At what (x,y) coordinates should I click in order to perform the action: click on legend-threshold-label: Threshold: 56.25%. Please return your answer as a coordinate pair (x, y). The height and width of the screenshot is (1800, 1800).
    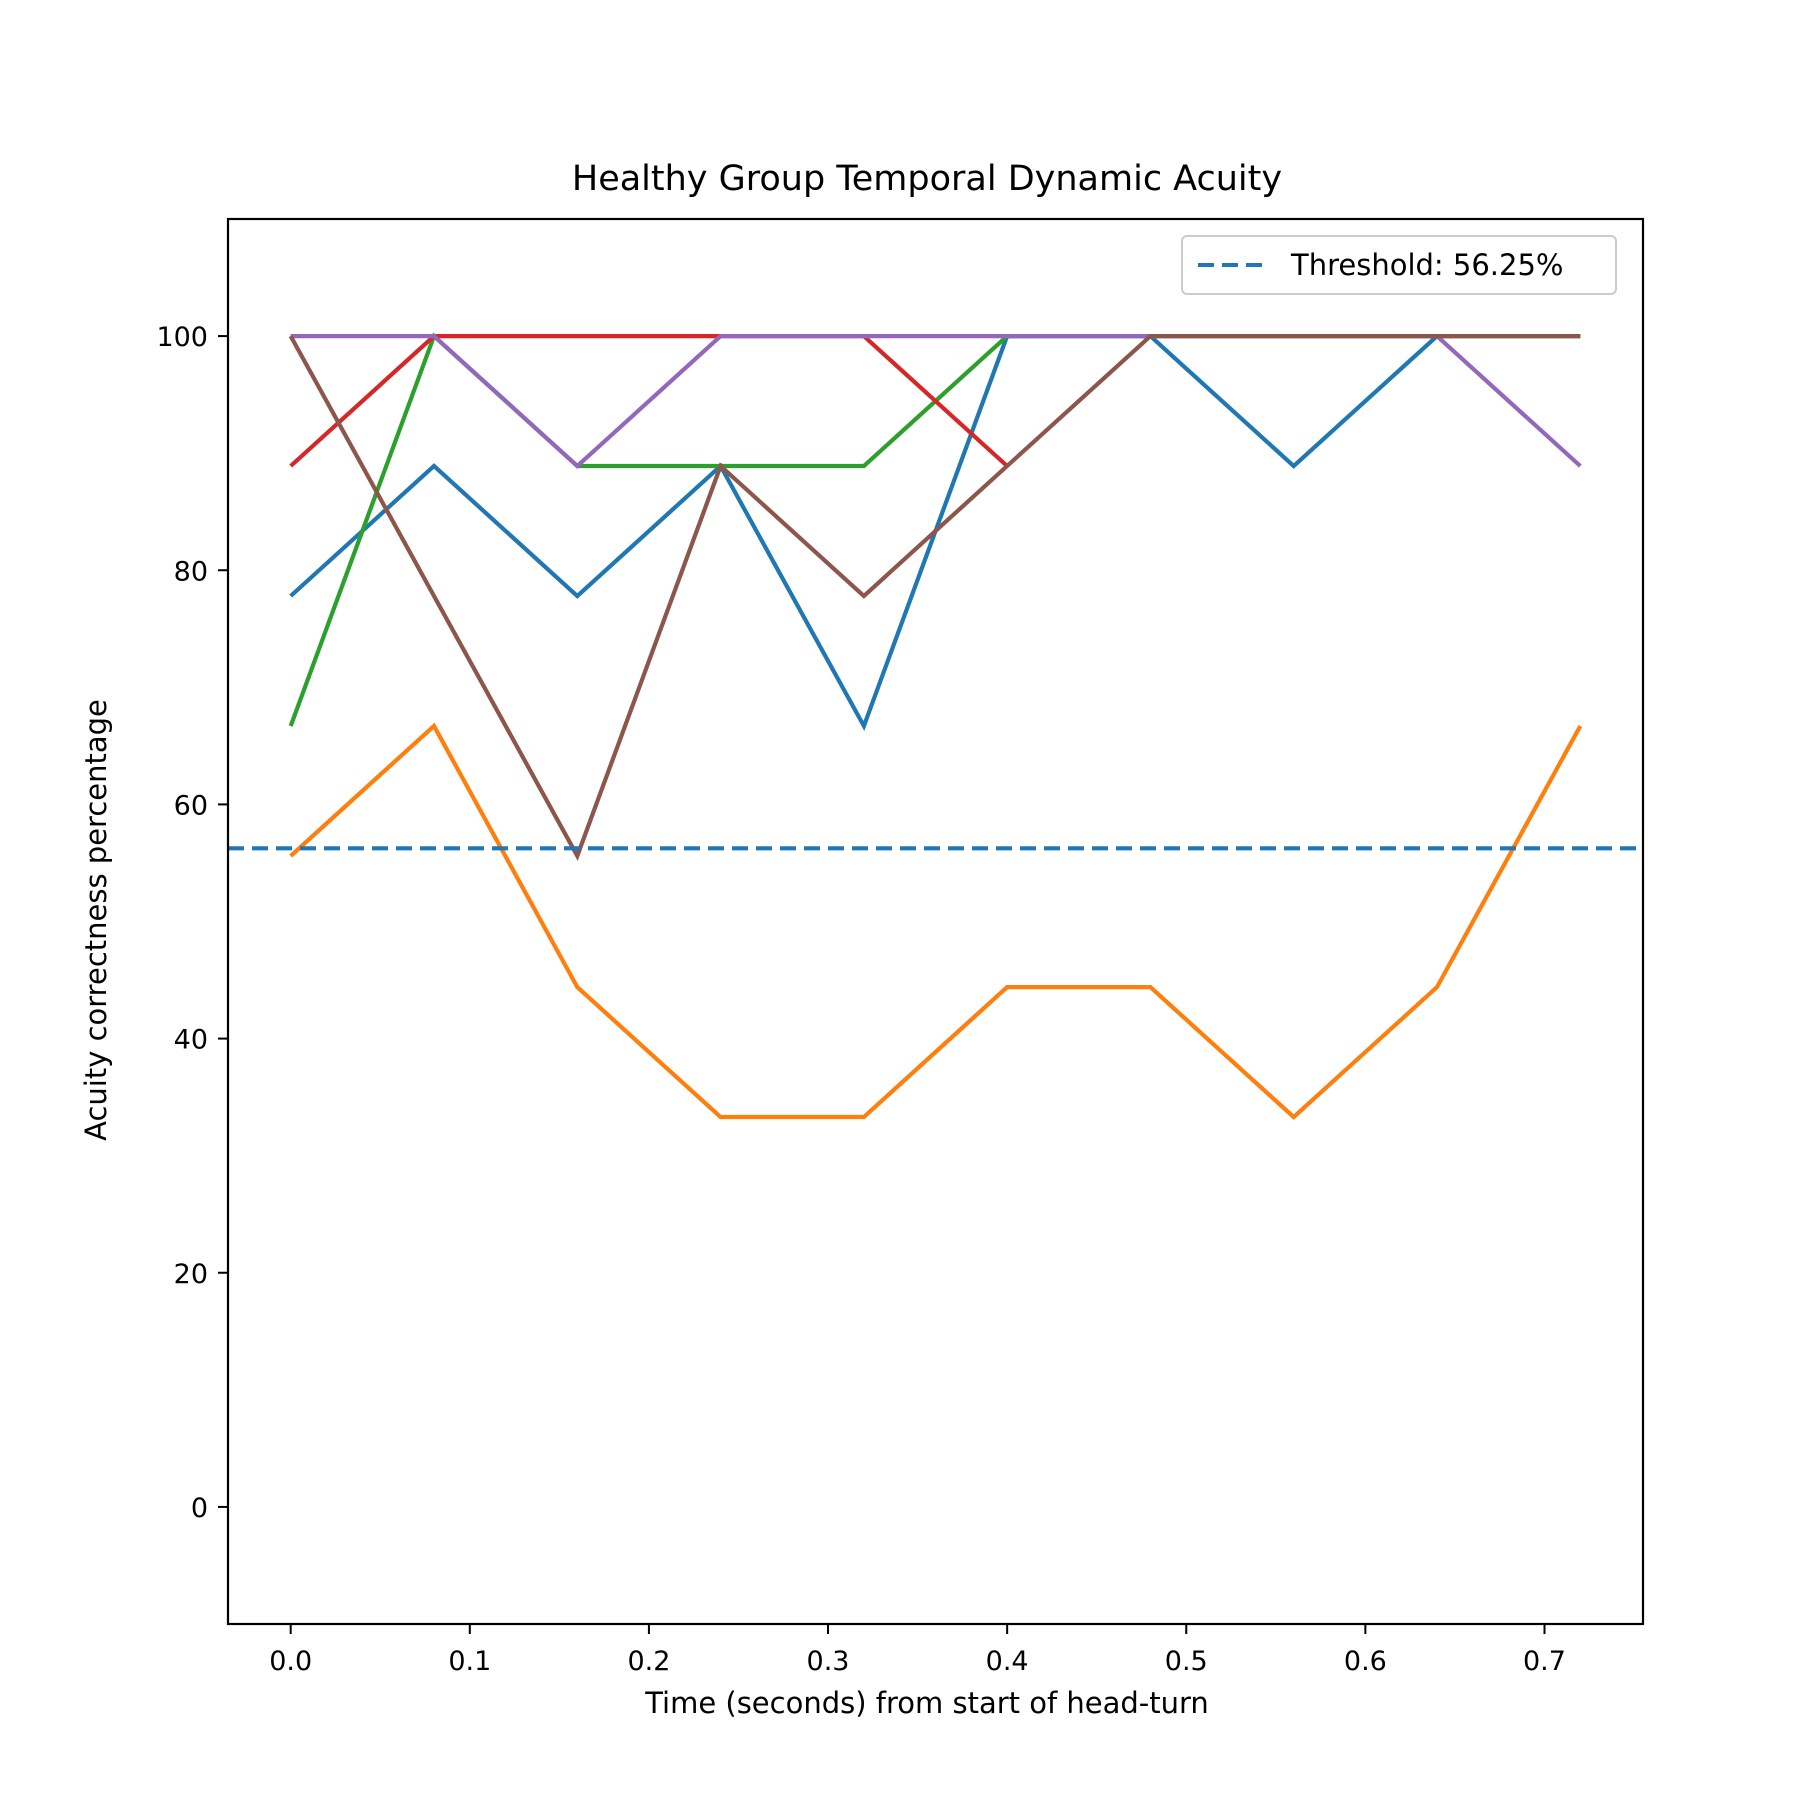
    Looking at the image, I should click on (1426, 265).